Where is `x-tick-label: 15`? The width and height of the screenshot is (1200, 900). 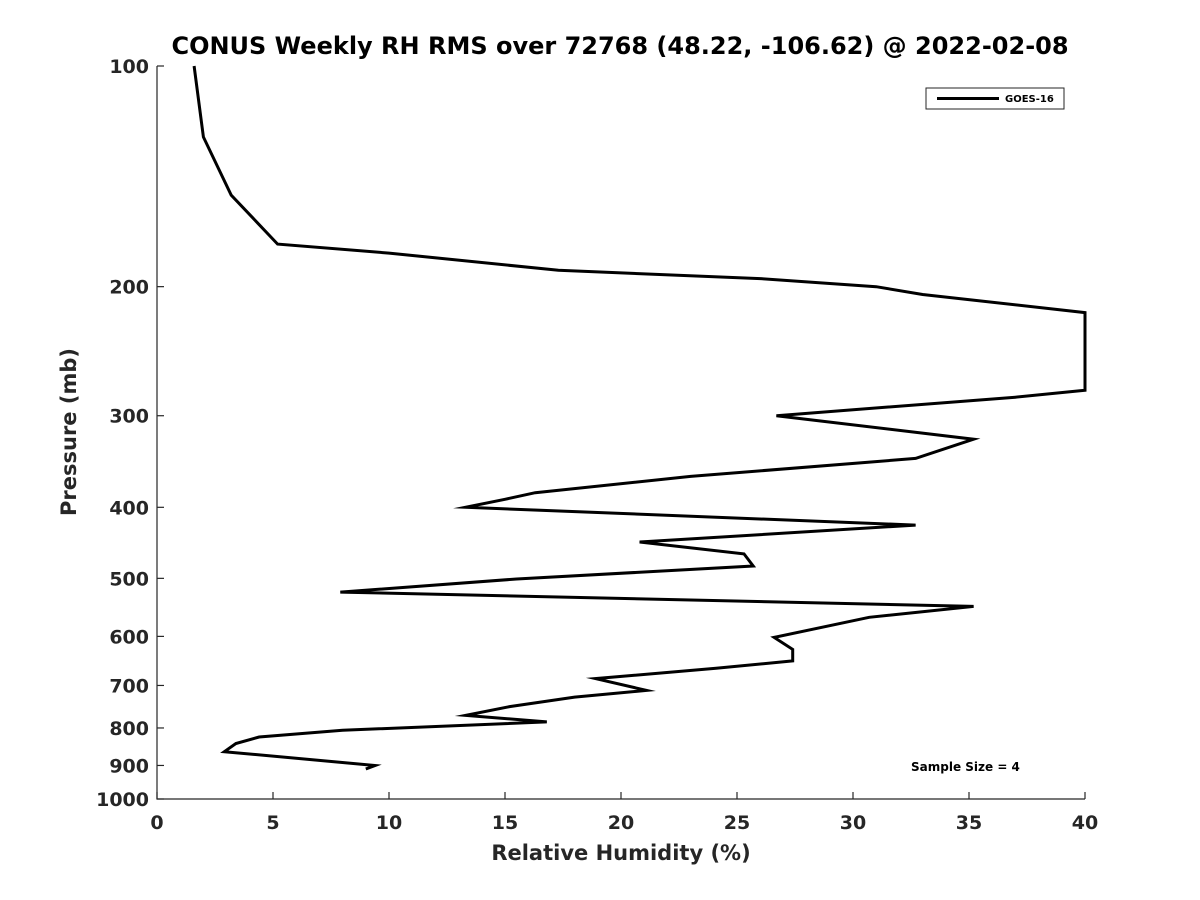 x-tick-label: 15 is located at coordinates (505, 823).